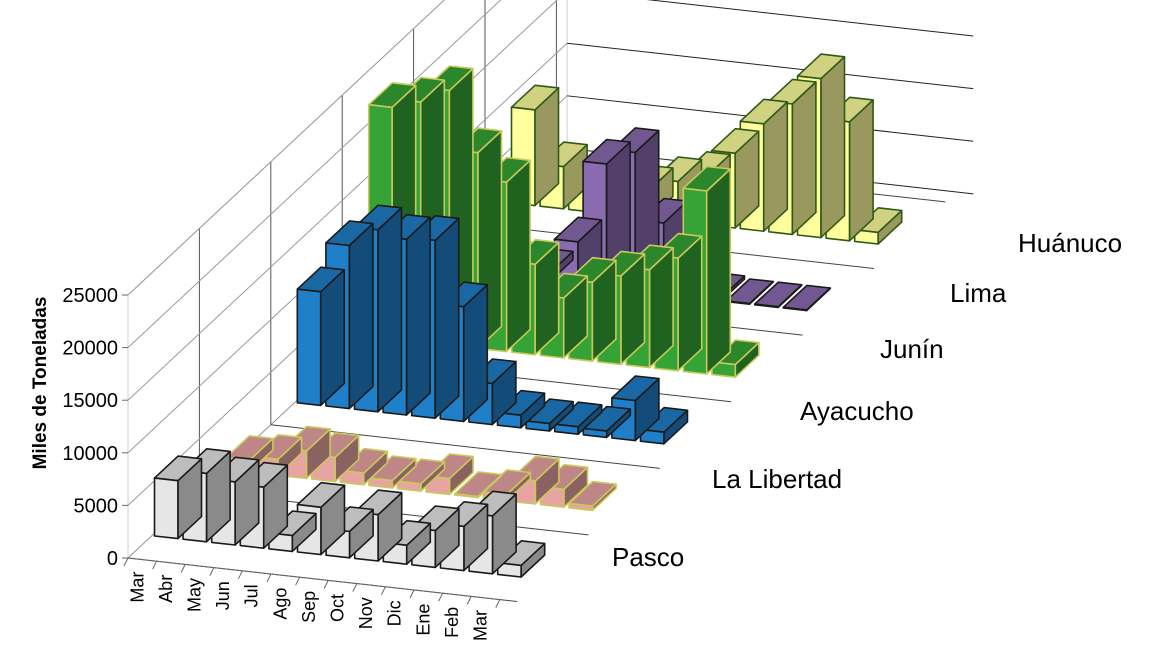 This screenshot has height=654, width=1154. I want to click on y-tick-label: 5000, so click(96, 506).